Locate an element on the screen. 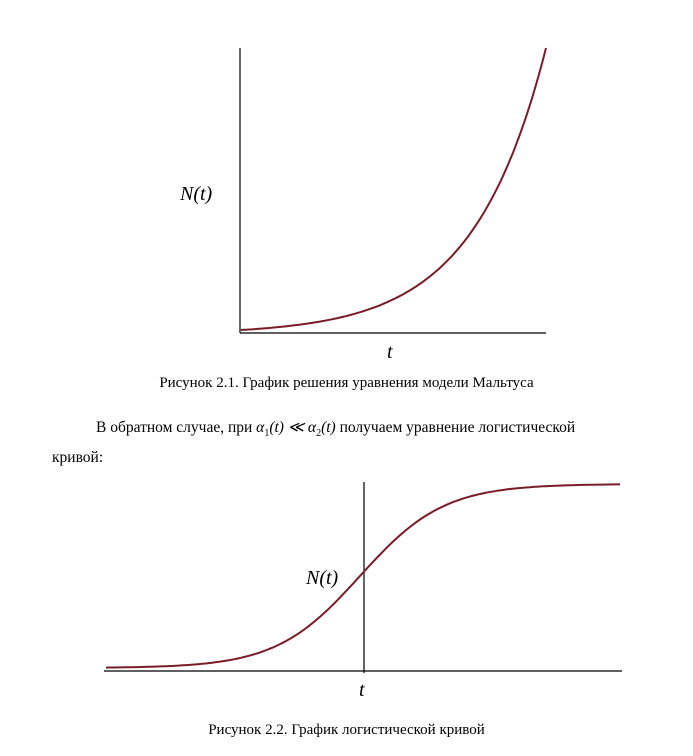 The image size is (693, 756). text-after-math: получаем уравнение логистической is located at coordinates (455, 427).